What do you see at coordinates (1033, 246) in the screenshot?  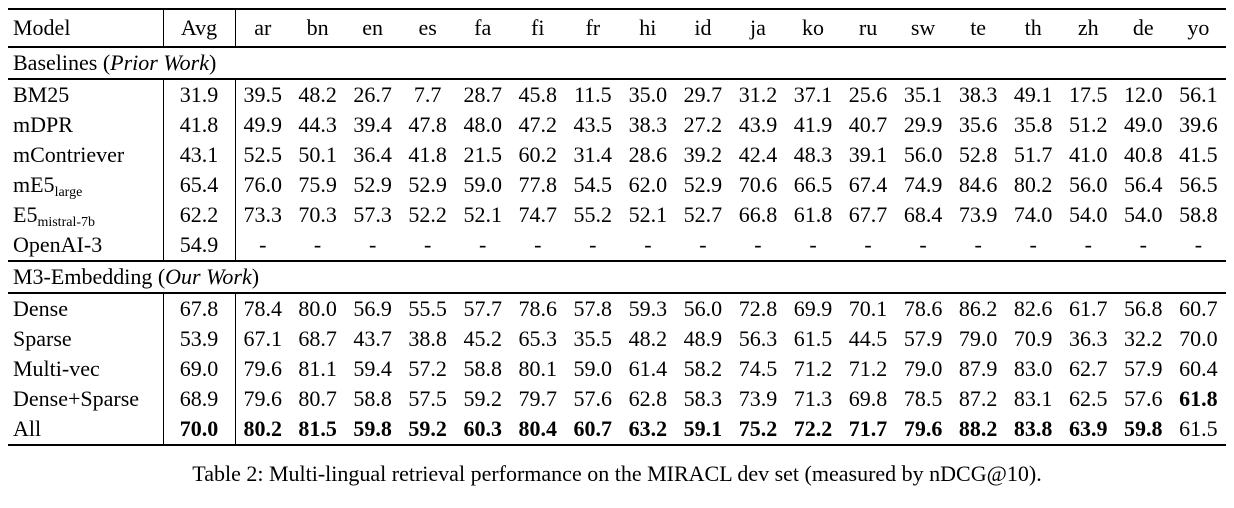 I see `value-cell-th: -` at bounding box center [1033, 246].